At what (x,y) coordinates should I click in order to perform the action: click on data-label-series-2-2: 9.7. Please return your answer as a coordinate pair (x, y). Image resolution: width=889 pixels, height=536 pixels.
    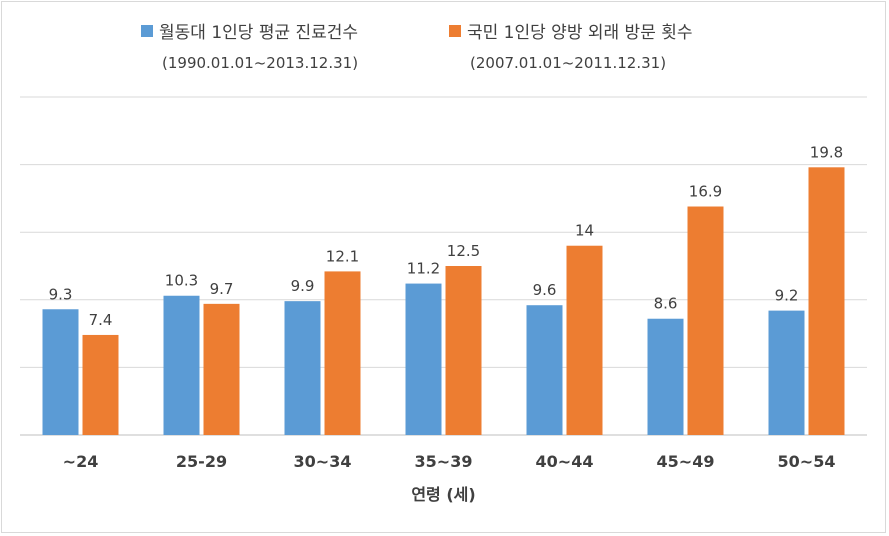
    Looking at the image, I should click on (222, 289).